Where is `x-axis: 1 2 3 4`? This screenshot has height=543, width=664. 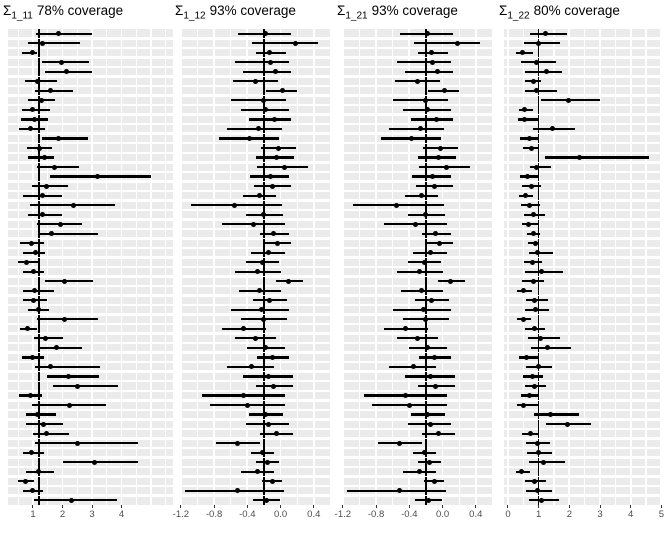
x-axis: 1 2 3 4 is located at coordinates (90, 514).